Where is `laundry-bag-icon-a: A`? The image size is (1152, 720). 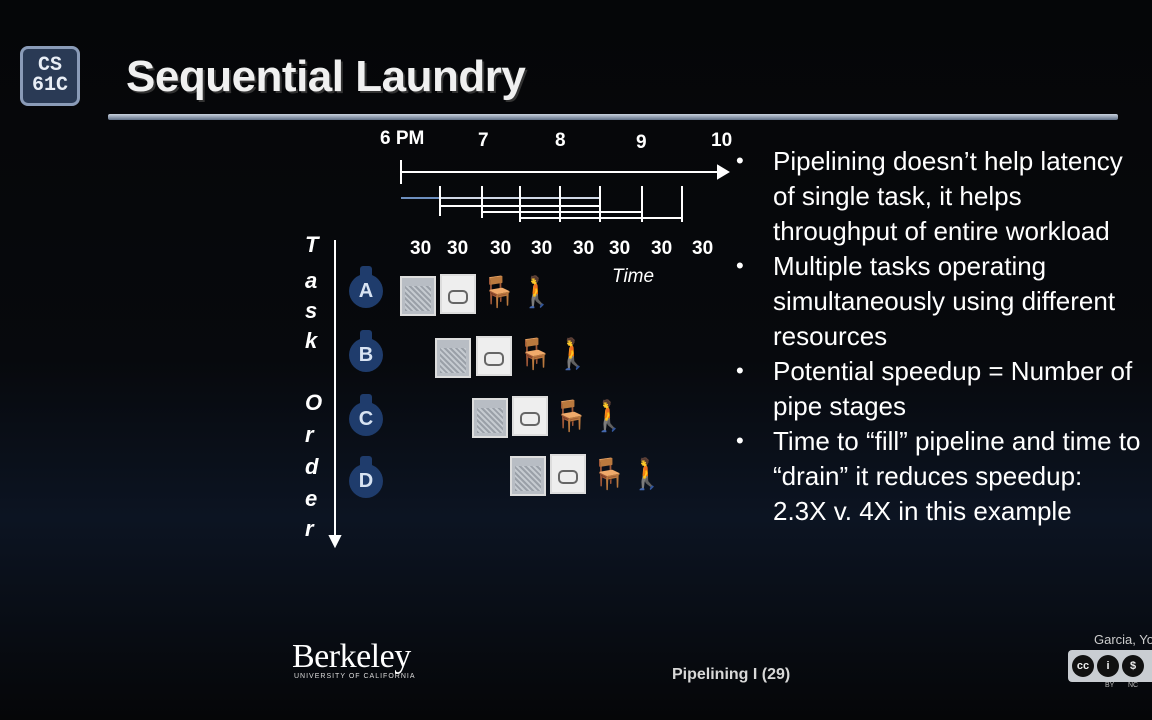 laundry-bag-icon-a: A is located at coordinates (366, 287).